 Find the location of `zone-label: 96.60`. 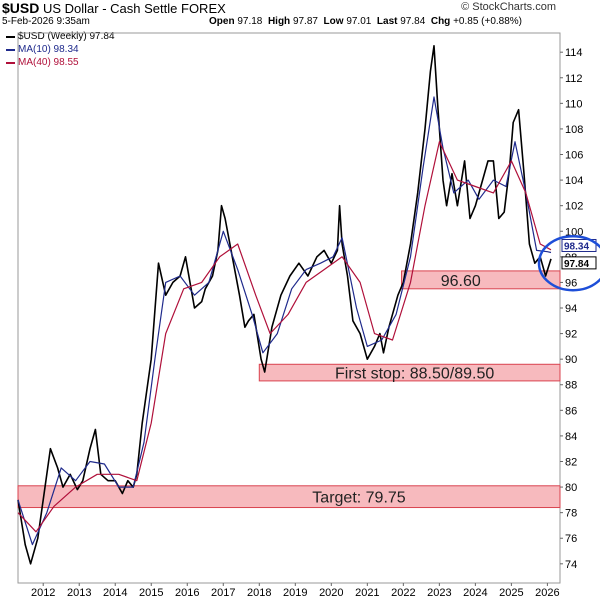

zone-label: 96.60 is located at coordinates (461, 281).